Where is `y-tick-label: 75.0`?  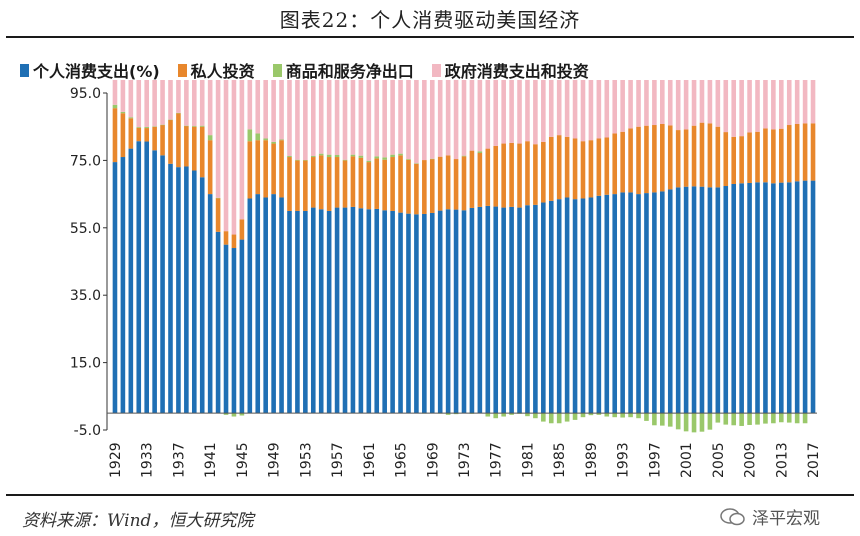
y-tick-label: 75.0 is located at coordinates (85, 161).